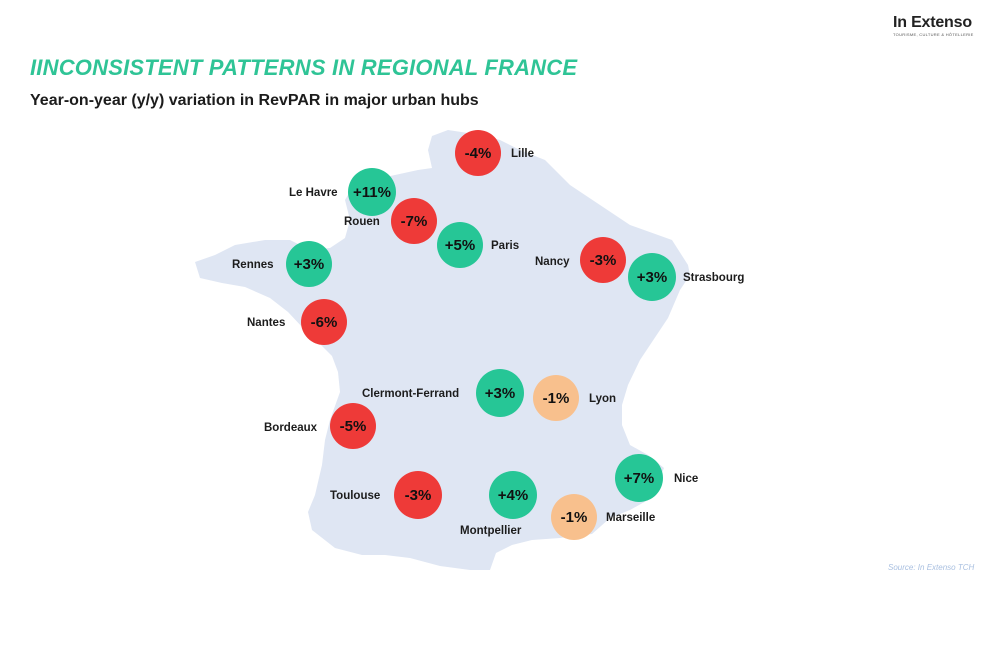  I want to click on city-label: Rennes, so click(253, 265).